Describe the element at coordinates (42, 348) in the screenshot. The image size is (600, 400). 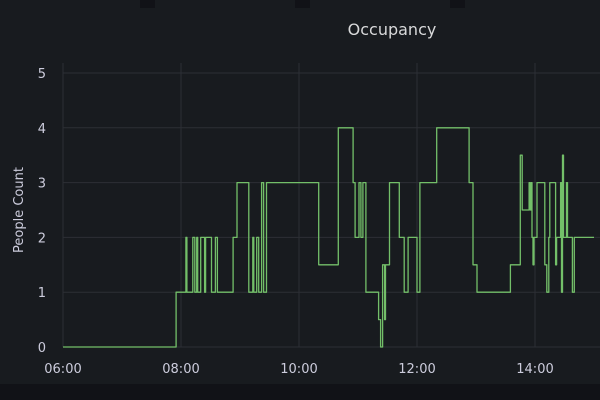
I see `y-tick-label: 0` at that location.